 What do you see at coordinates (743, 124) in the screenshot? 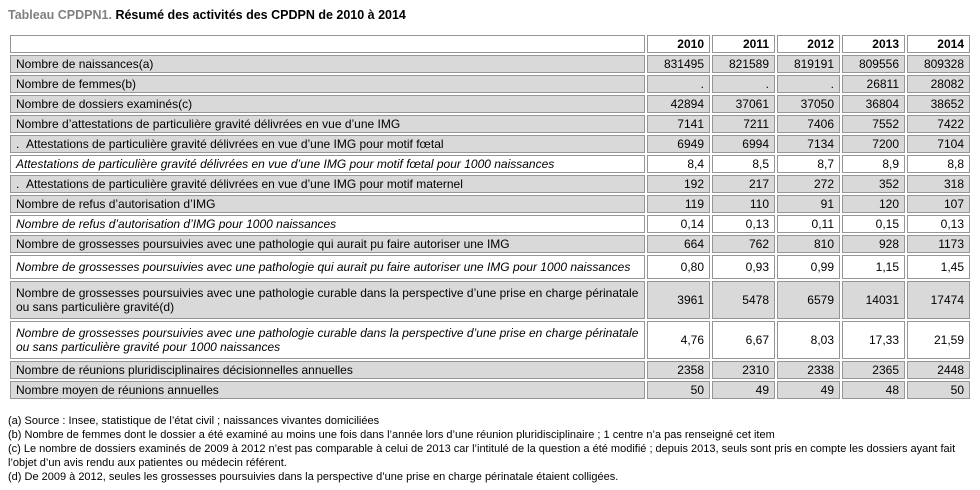
I see `cell-value: 7211` at bounding box center [743, 124].